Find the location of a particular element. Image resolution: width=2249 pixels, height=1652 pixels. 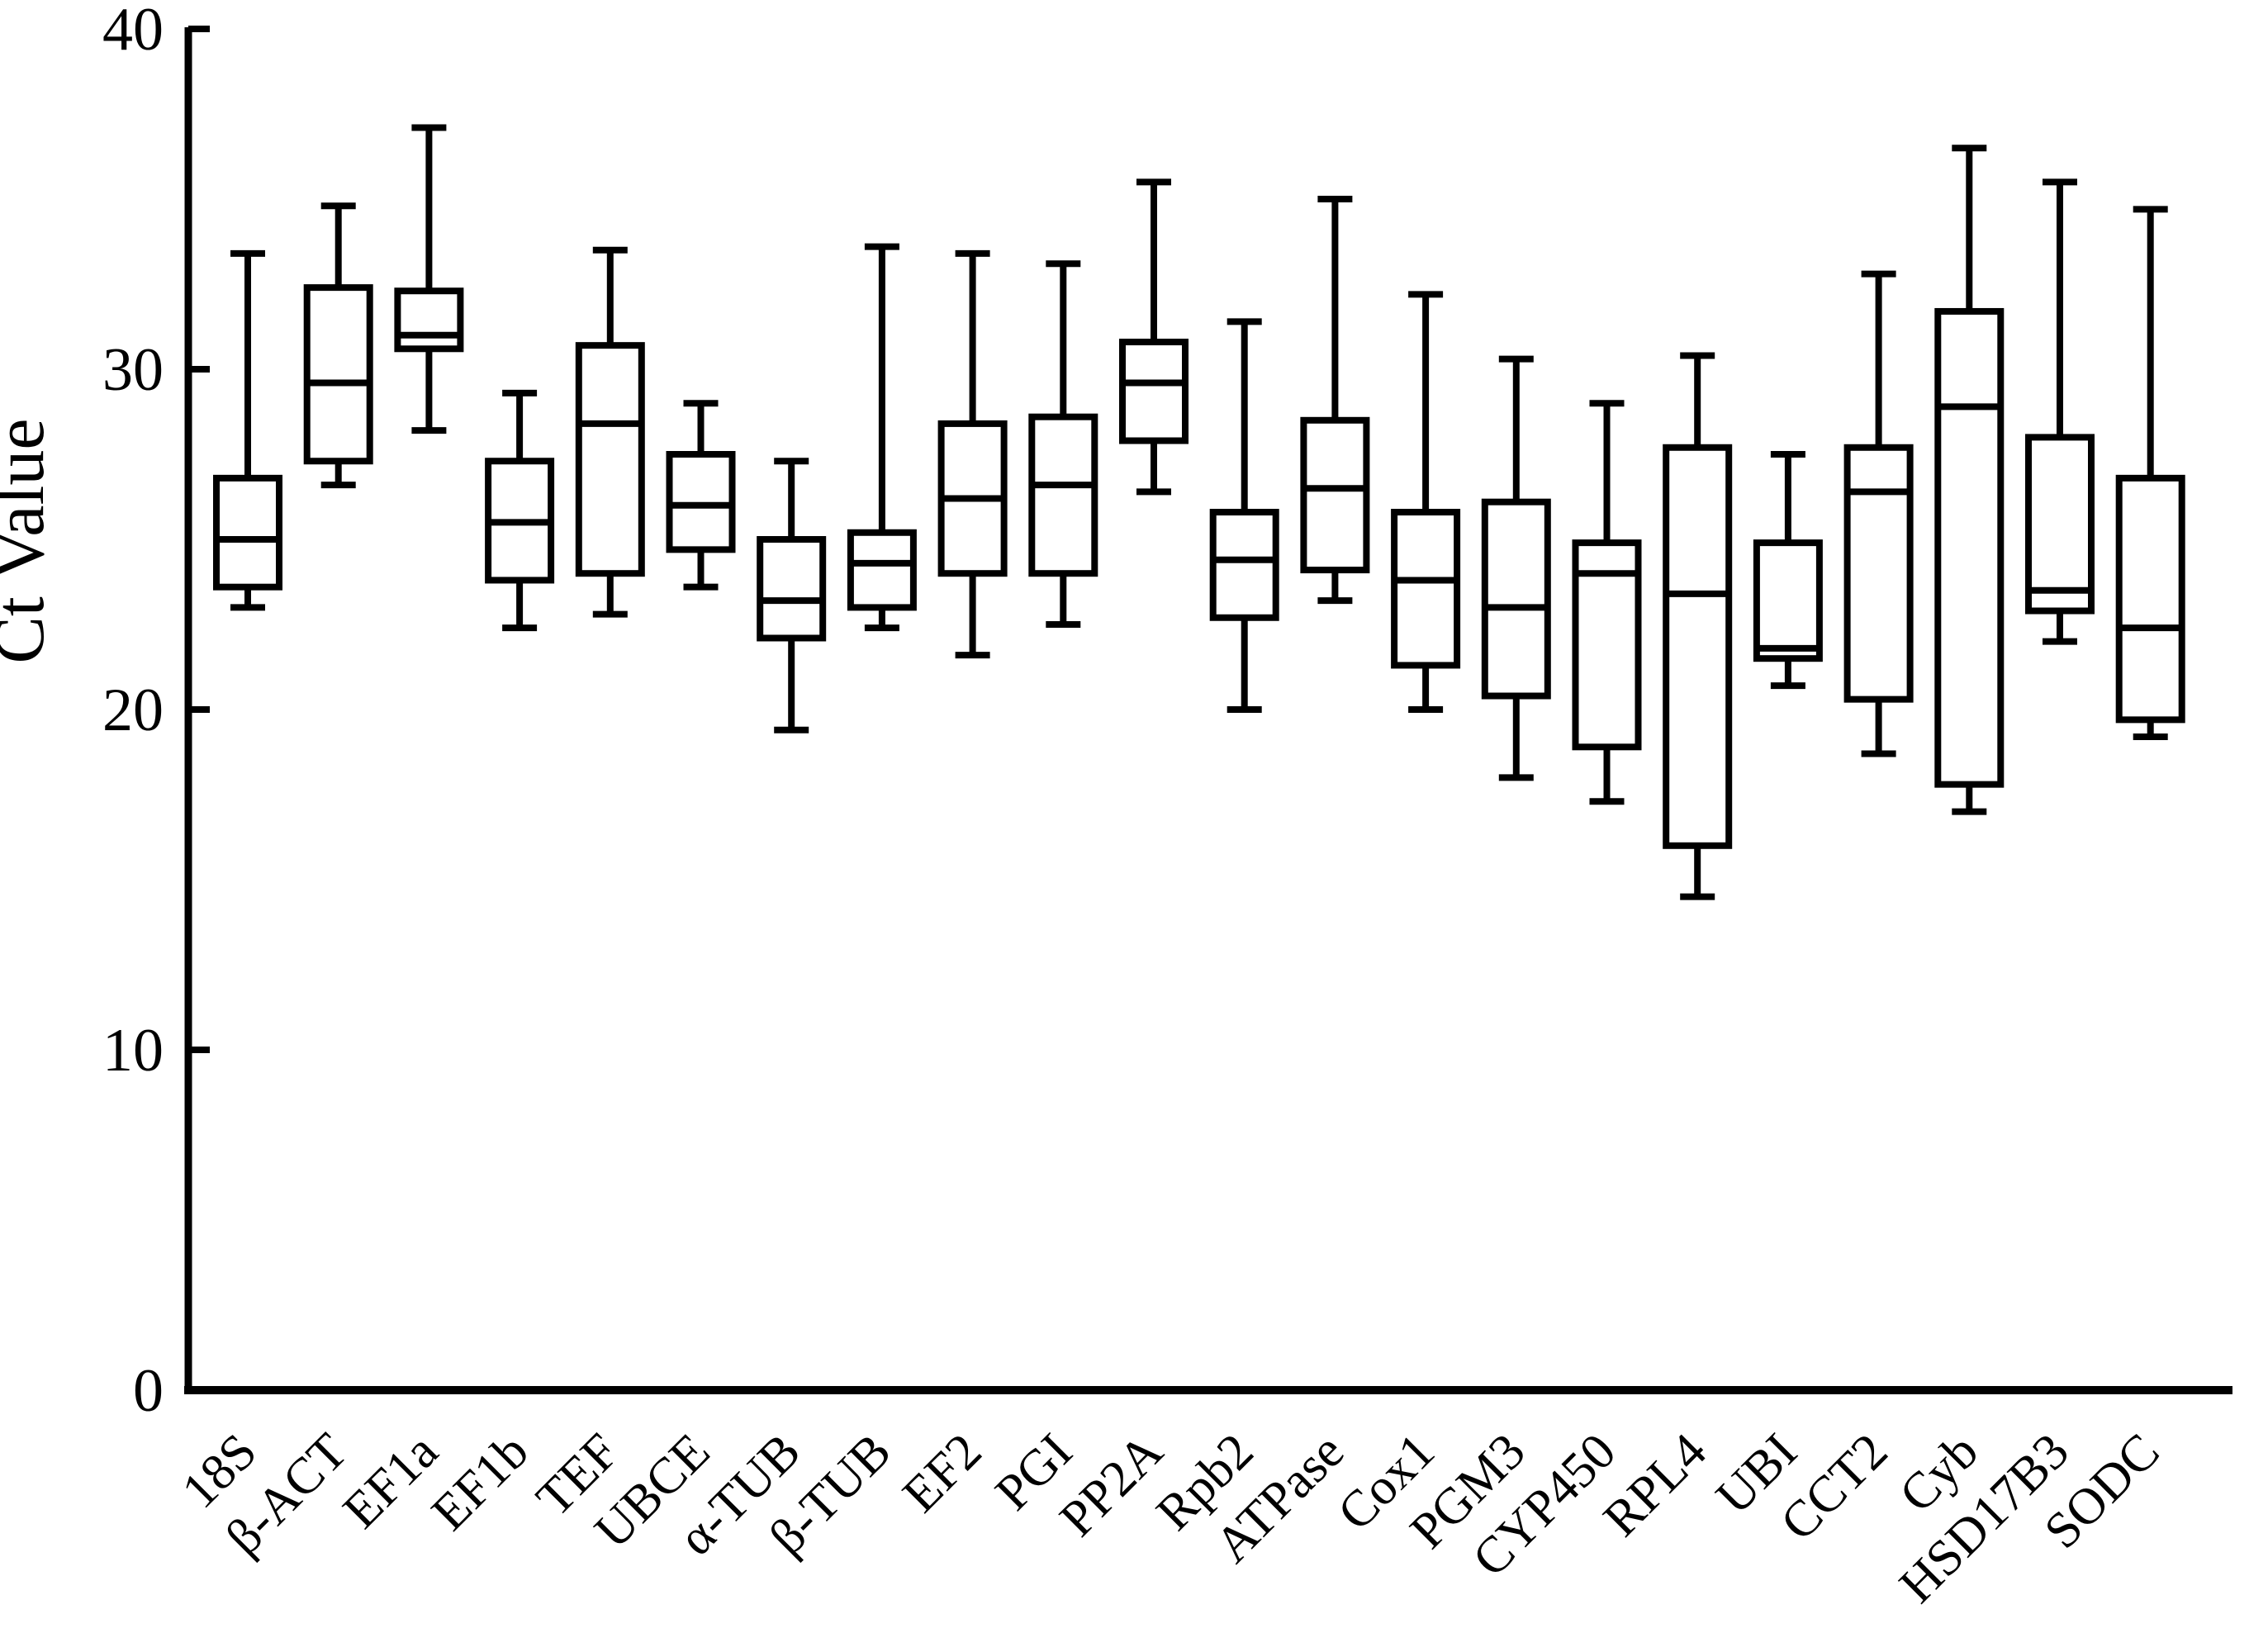

y-tick-label: 10 is located at coordinates (133, 1051).